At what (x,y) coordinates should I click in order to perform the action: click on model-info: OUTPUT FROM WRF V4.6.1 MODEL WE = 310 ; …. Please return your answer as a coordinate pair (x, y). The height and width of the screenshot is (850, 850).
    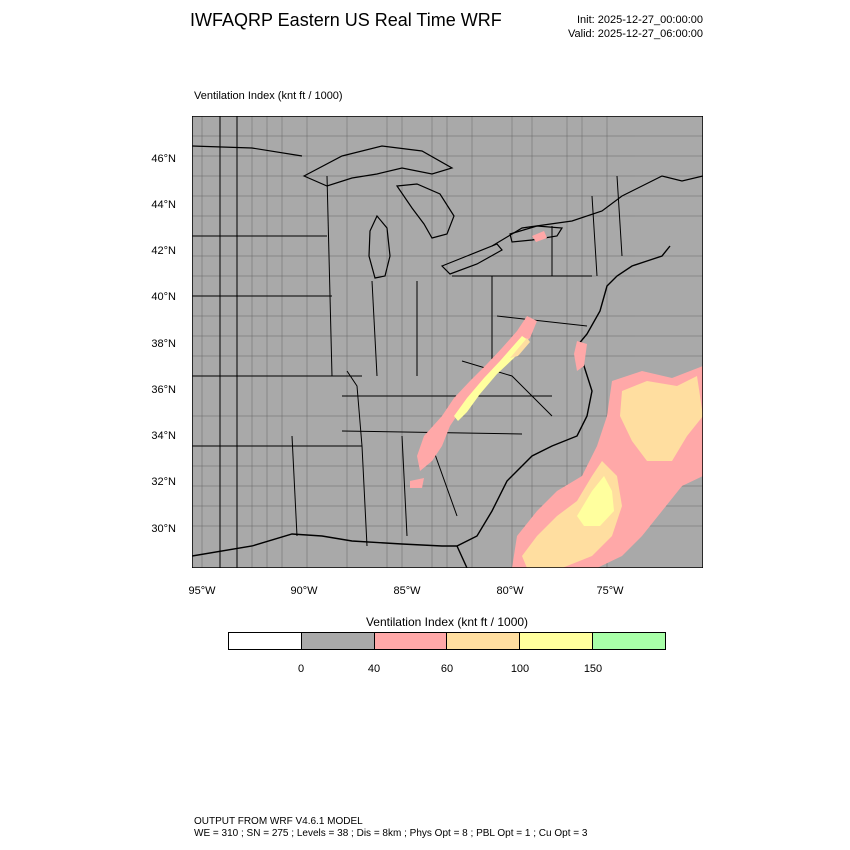
    Looking at the image, I should click on (390, 828).